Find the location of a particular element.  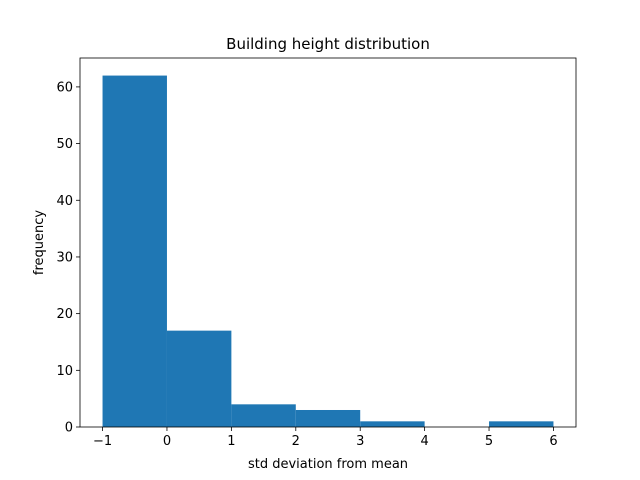

x-tick-label: −1 is located at coordinates (102, 441).